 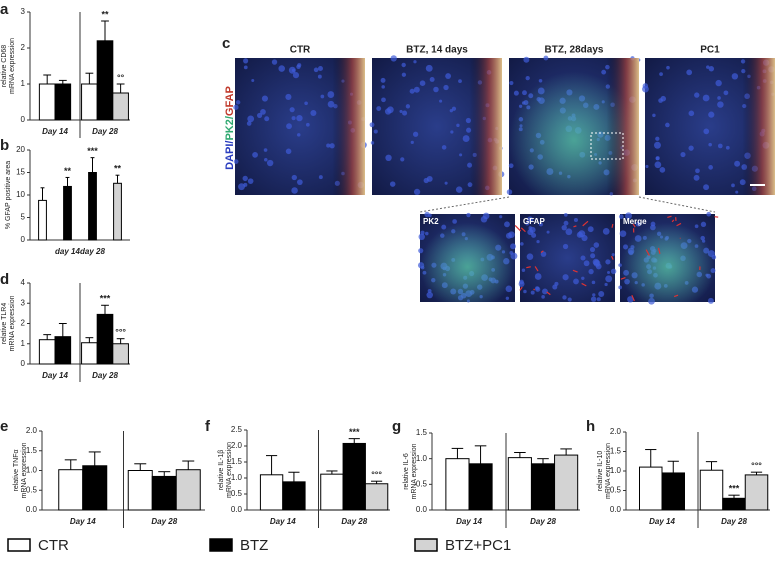 What do you see at coordinates (396, 426) in the screenshot?
I see `panel-letter: g` at bounding box center [396, 426].